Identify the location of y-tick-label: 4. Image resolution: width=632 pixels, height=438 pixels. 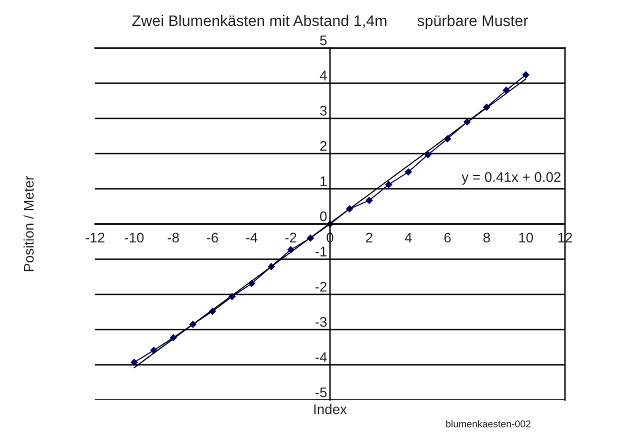
(323, 75).